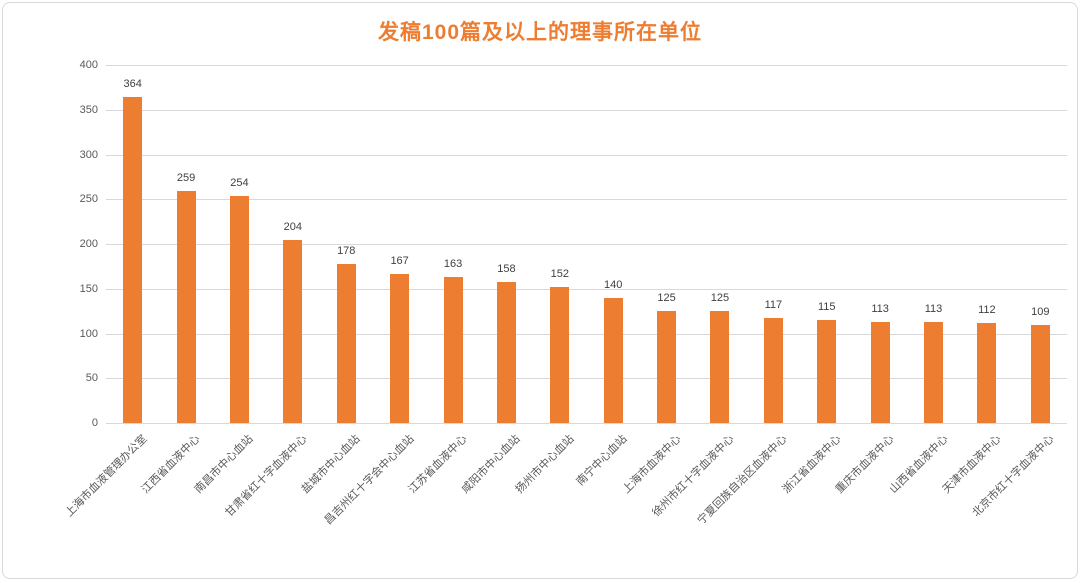 This screenshot has height=583, width=1080. What do you see at coordinates (613, 284) in the screenshot?
I see `bar-data-label: 140` at bounding box center [613, 284].